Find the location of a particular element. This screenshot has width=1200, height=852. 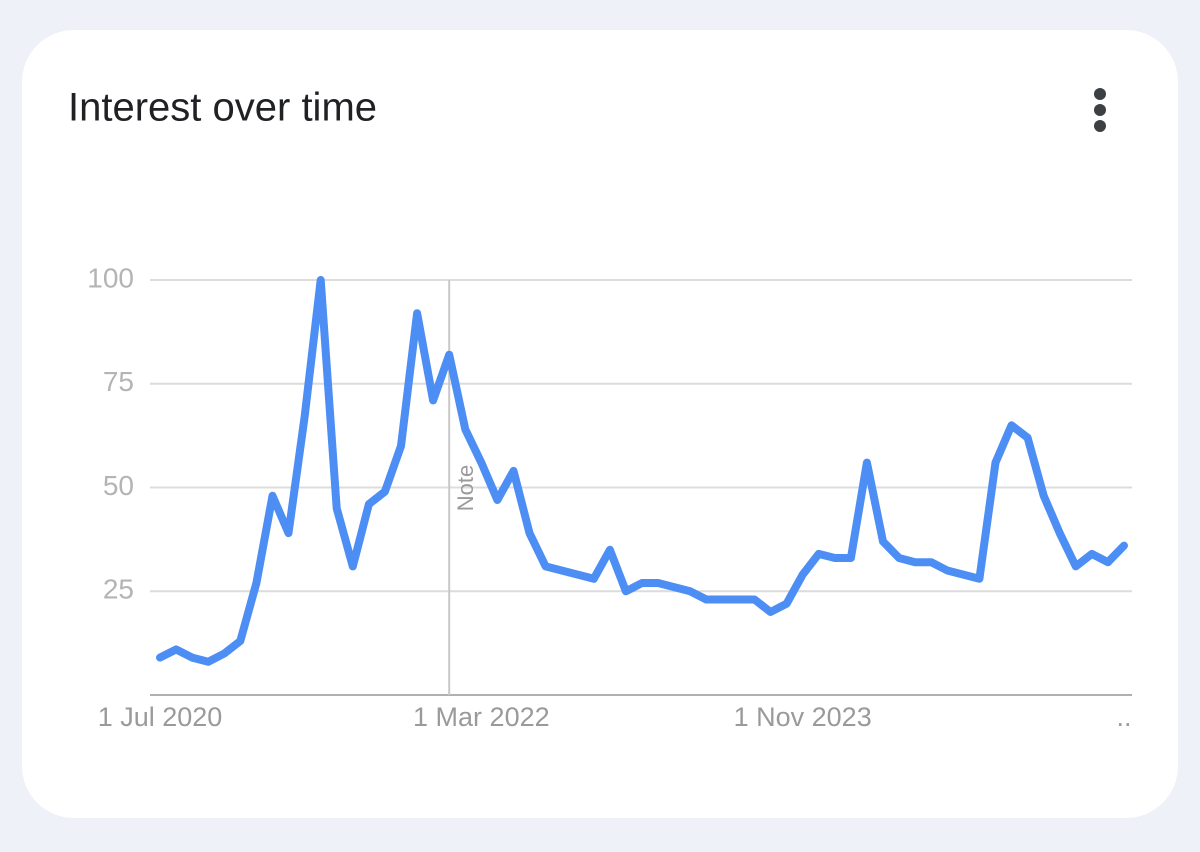

note-label: Note is located at coordinates (465, 488).